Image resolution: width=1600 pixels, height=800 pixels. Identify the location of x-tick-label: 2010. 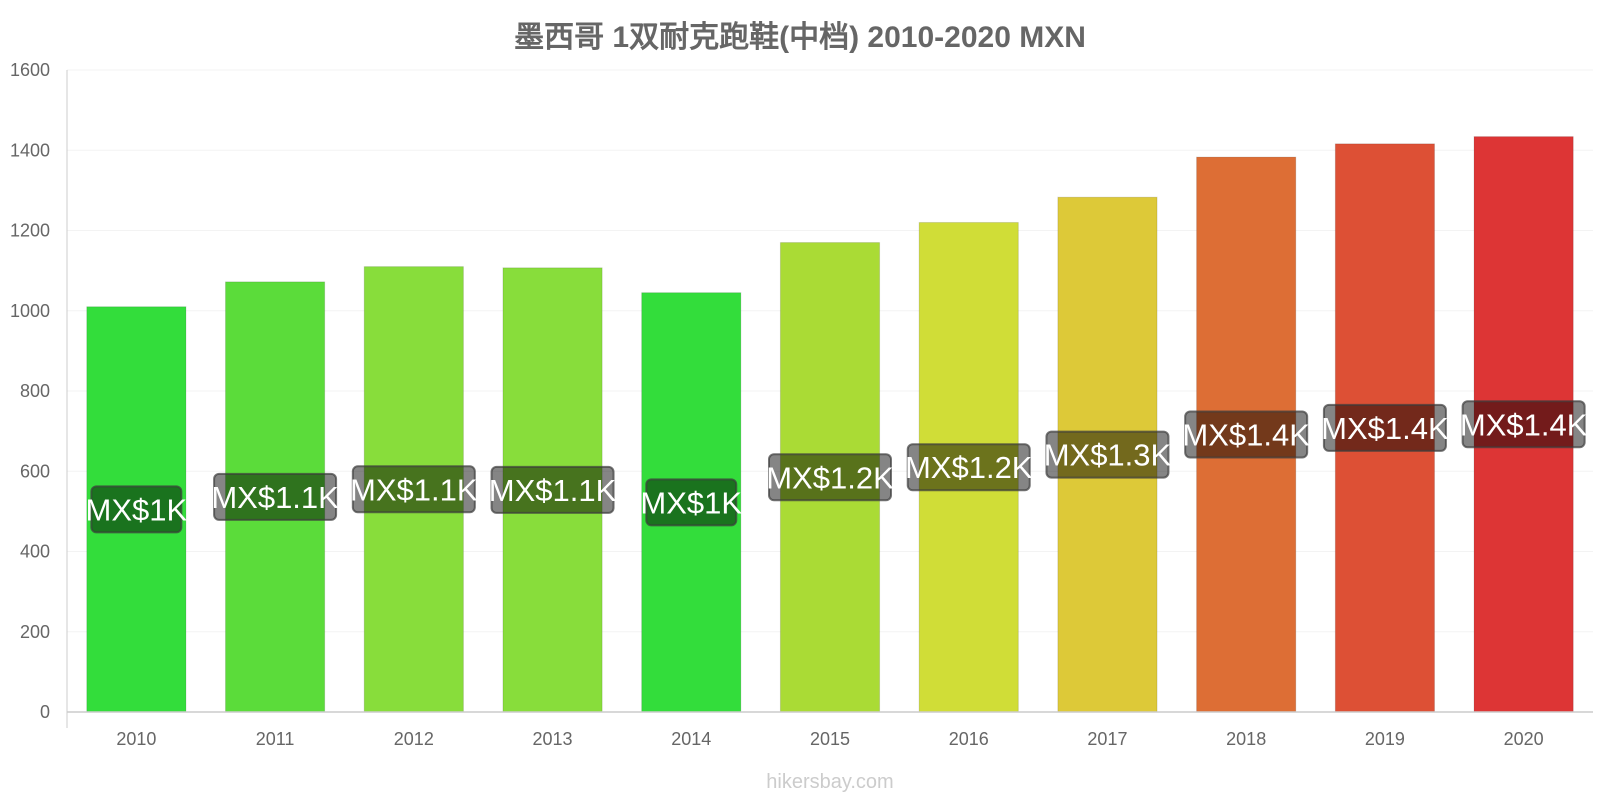
(136, 739).